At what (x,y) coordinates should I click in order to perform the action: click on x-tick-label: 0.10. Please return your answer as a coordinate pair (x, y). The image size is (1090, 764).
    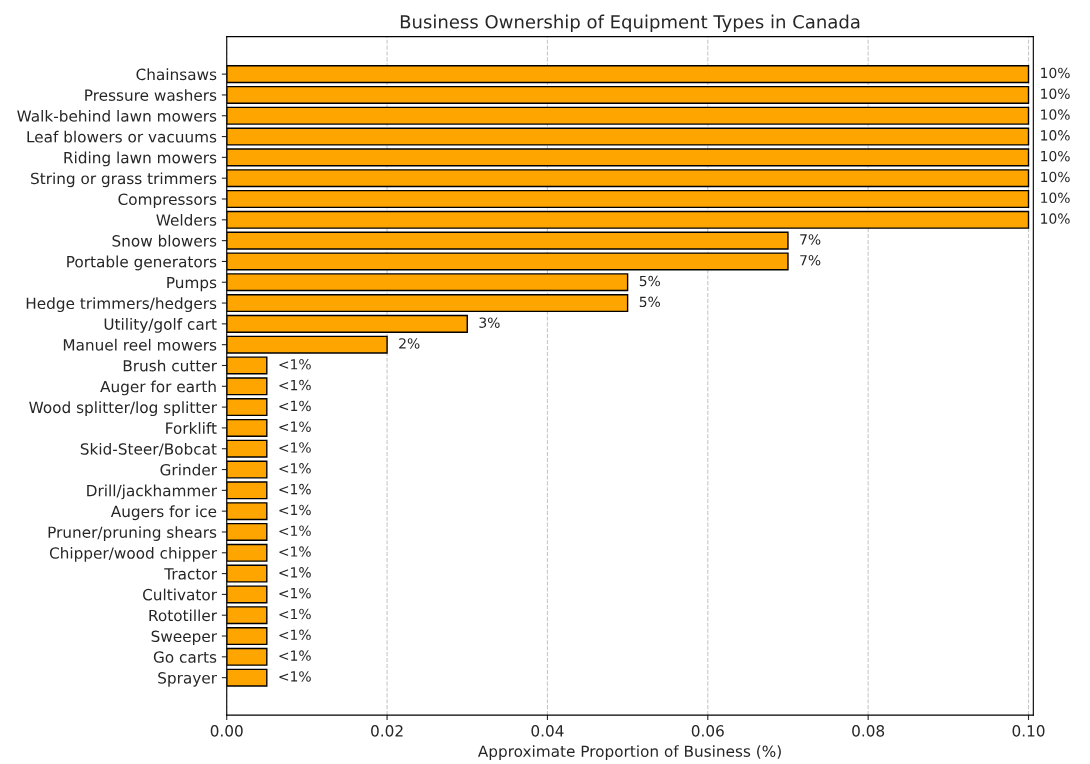
    Looking at the image, I should click on (1028, 731).